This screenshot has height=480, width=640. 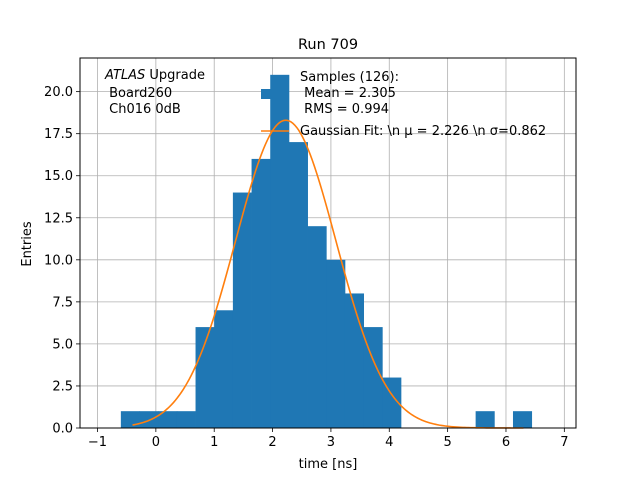 What do you see at coordinates (58, 218) in the screenshot?
I see `y-tick-label: 12.5` at bounding box center [58, 218].